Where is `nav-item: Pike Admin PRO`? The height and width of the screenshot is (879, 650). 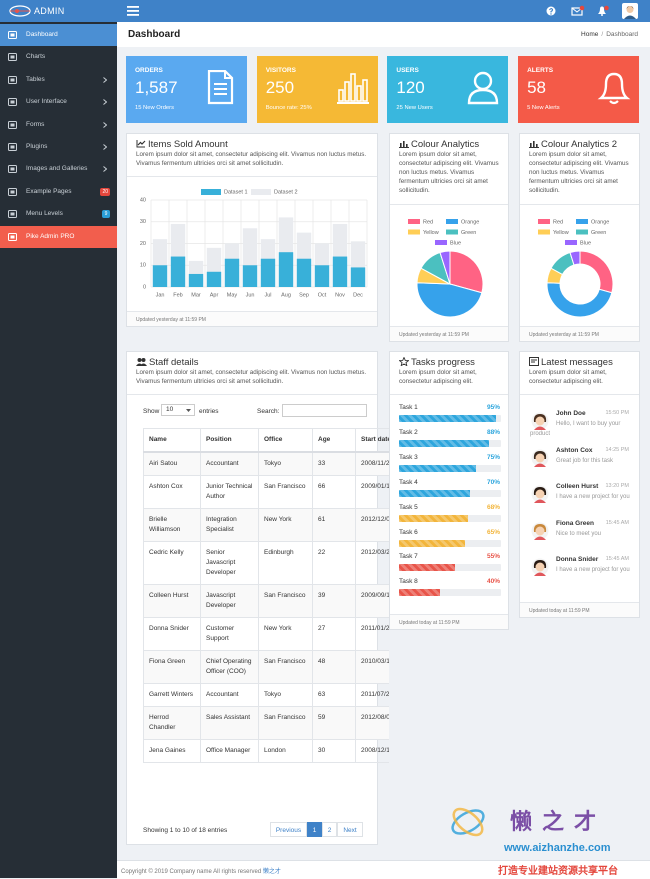 nav-item: Pike Admin PRO is located at coordinates (58, 236).